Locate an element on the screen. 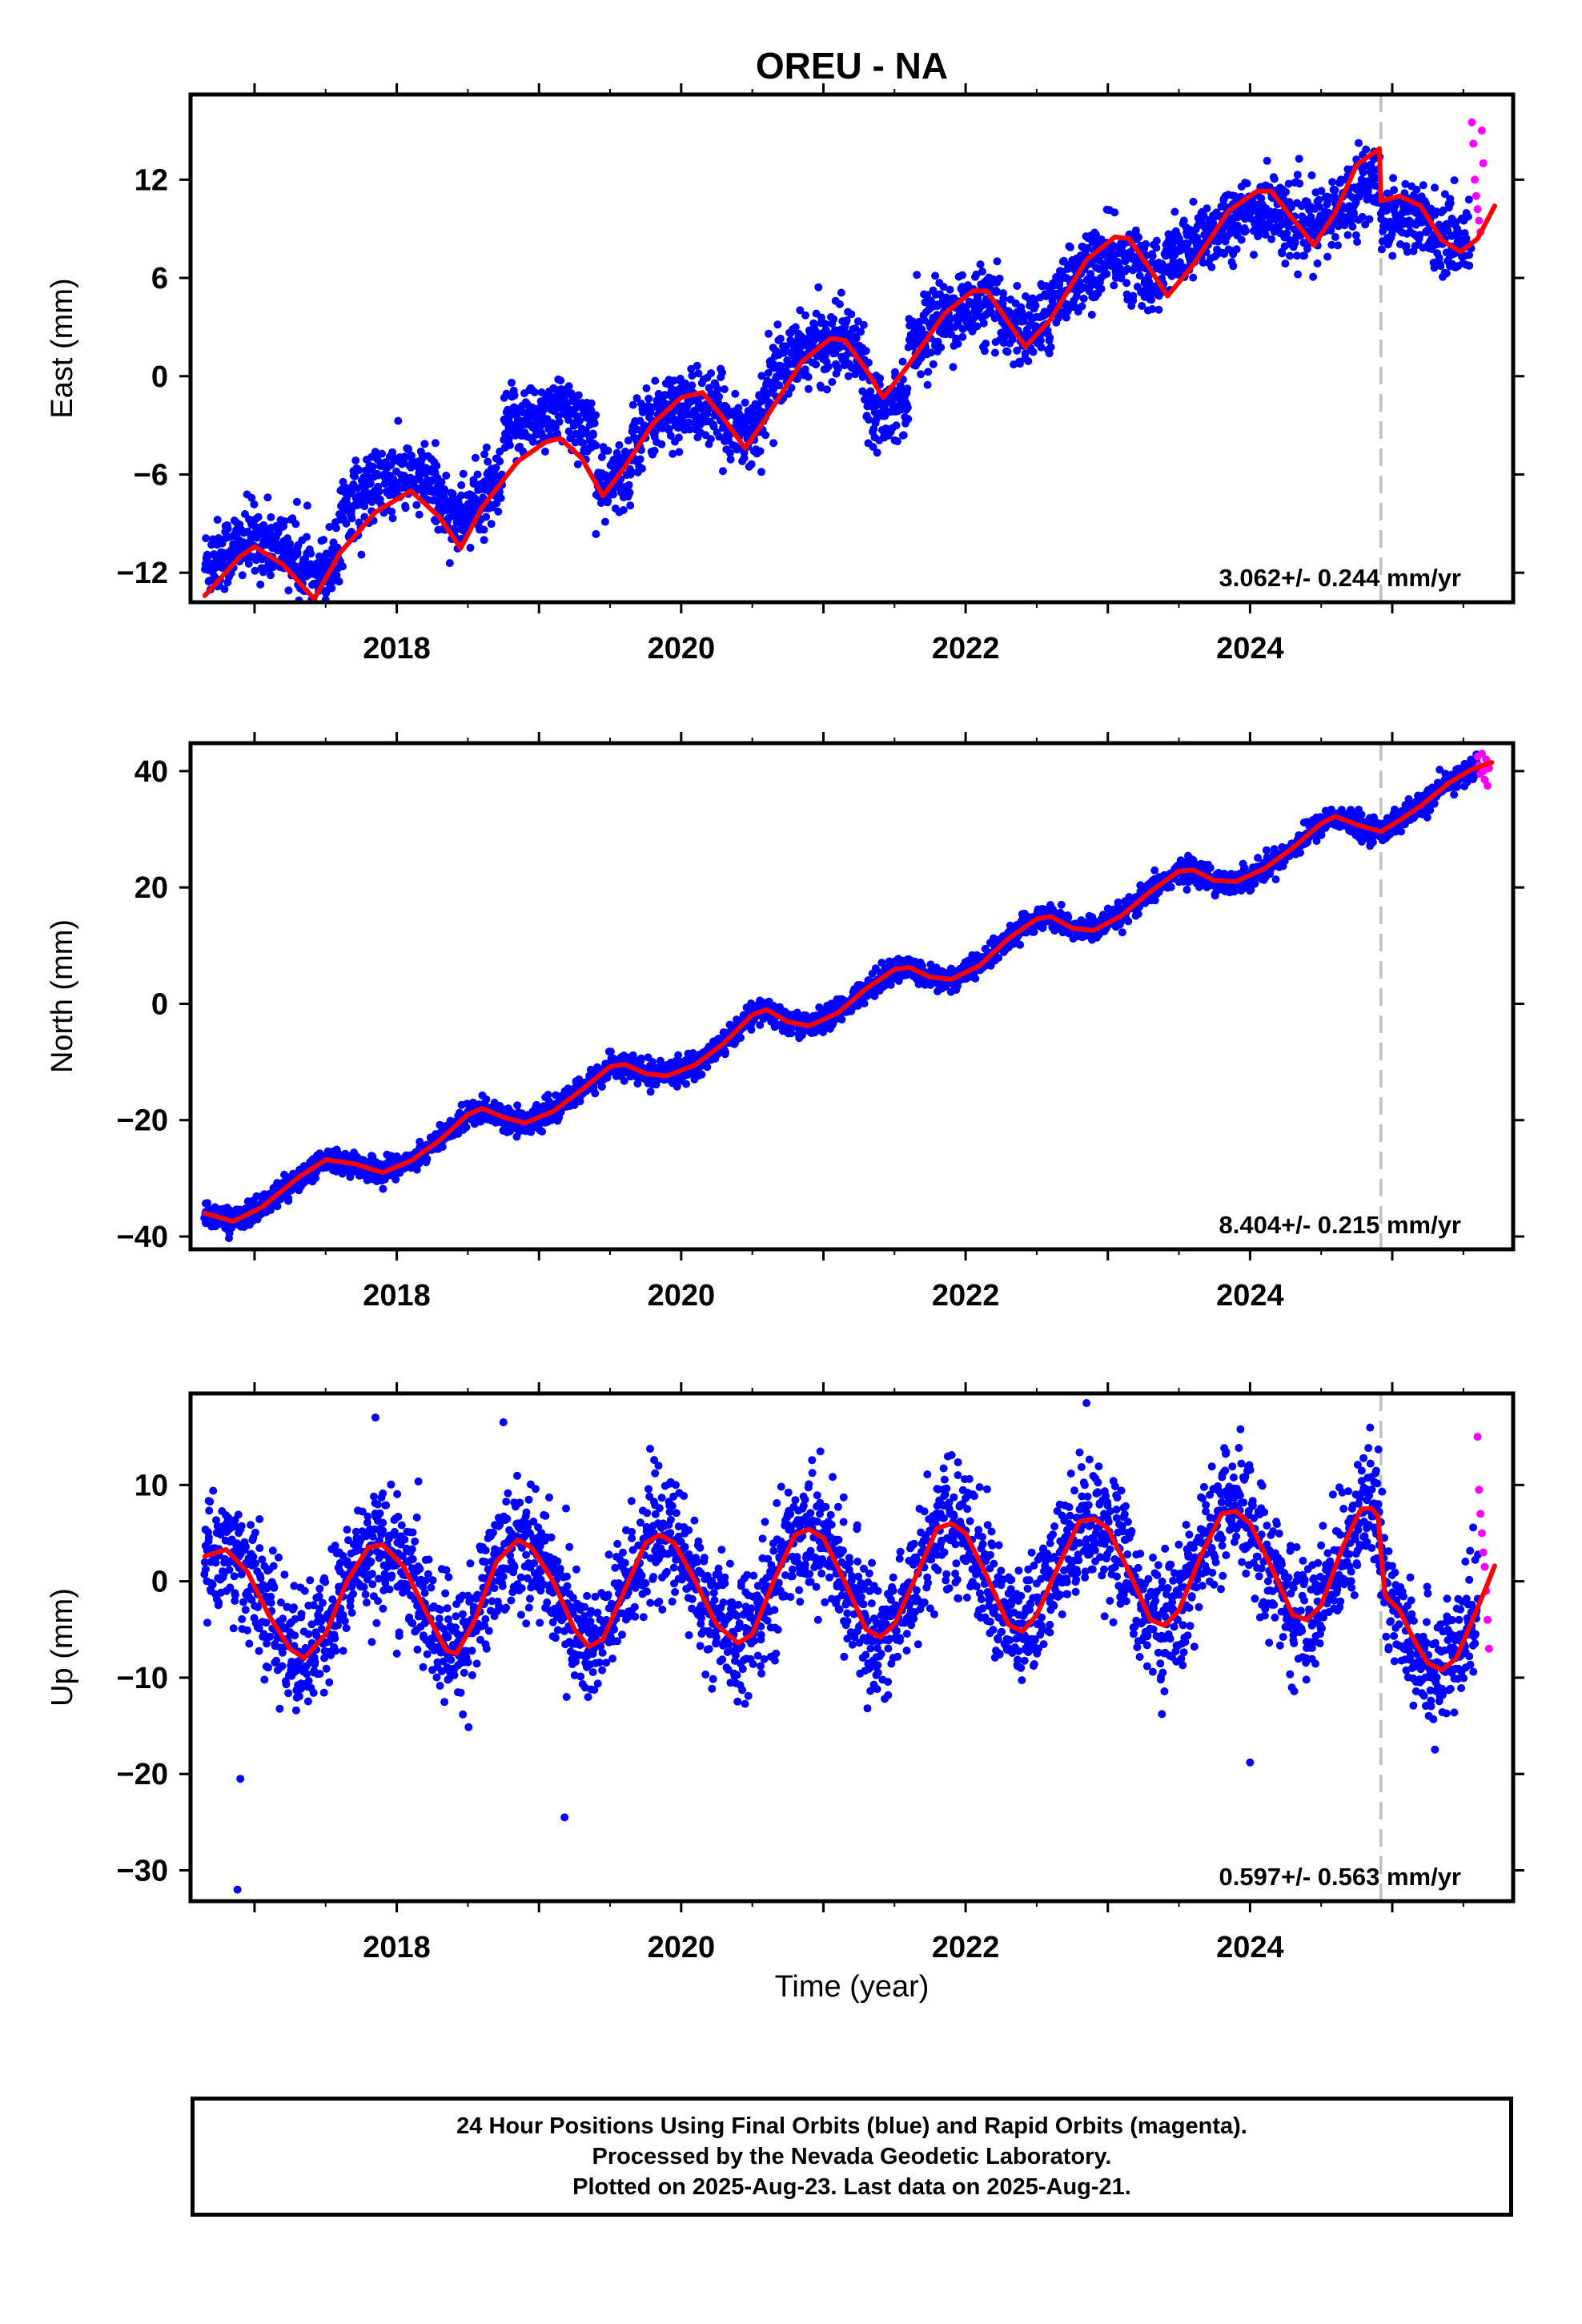  east-rapid-points is located at coordinates (1478, 177).